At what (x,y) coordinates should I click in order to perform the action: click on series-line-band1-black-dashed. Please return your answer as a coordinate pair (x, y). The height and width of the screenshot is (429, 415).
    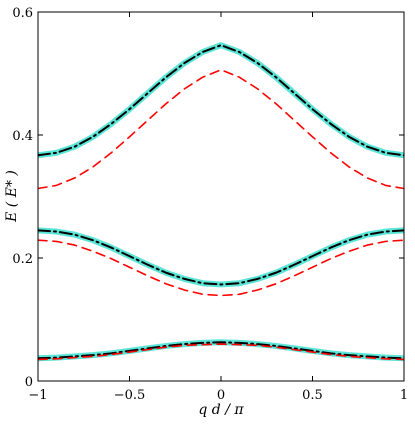
    Looking at the image, I should click on (221, 350).